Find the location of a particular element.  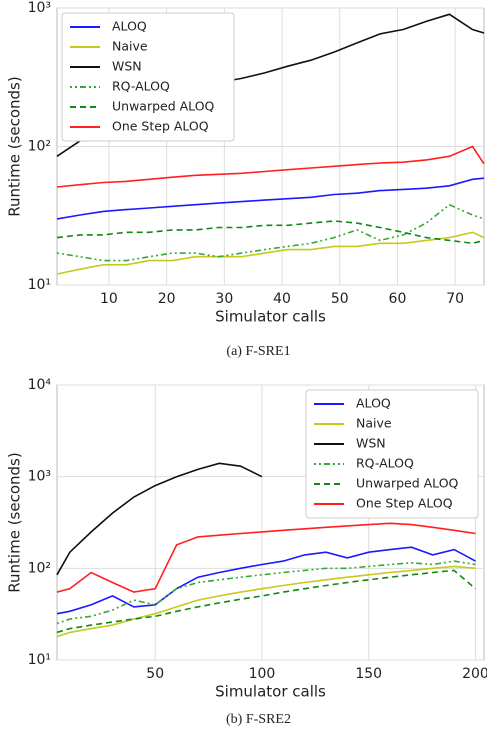

x-tick-label: 30 is located at coordinates (224, 299).